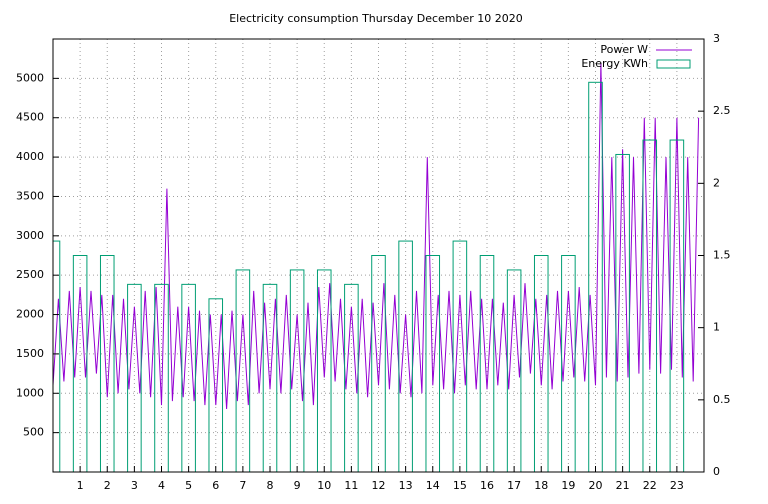 The image size is (768, 504). What do you see at coordinates (297, 485) in the screenshot?
I see `x-tick-label: 9` at bounding box center [297, 485].